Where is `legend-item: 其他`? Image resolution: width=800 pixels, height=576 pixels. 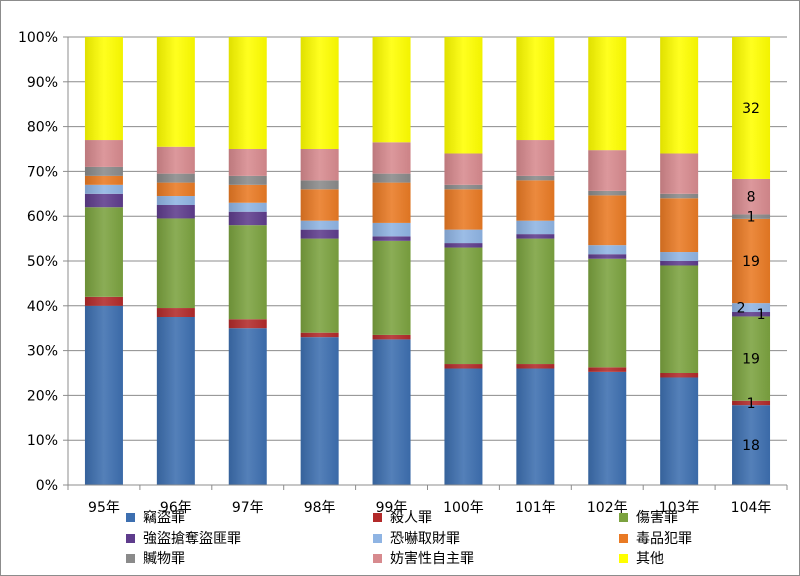
legend-item: 其他 is located at coordinates (641, 558).